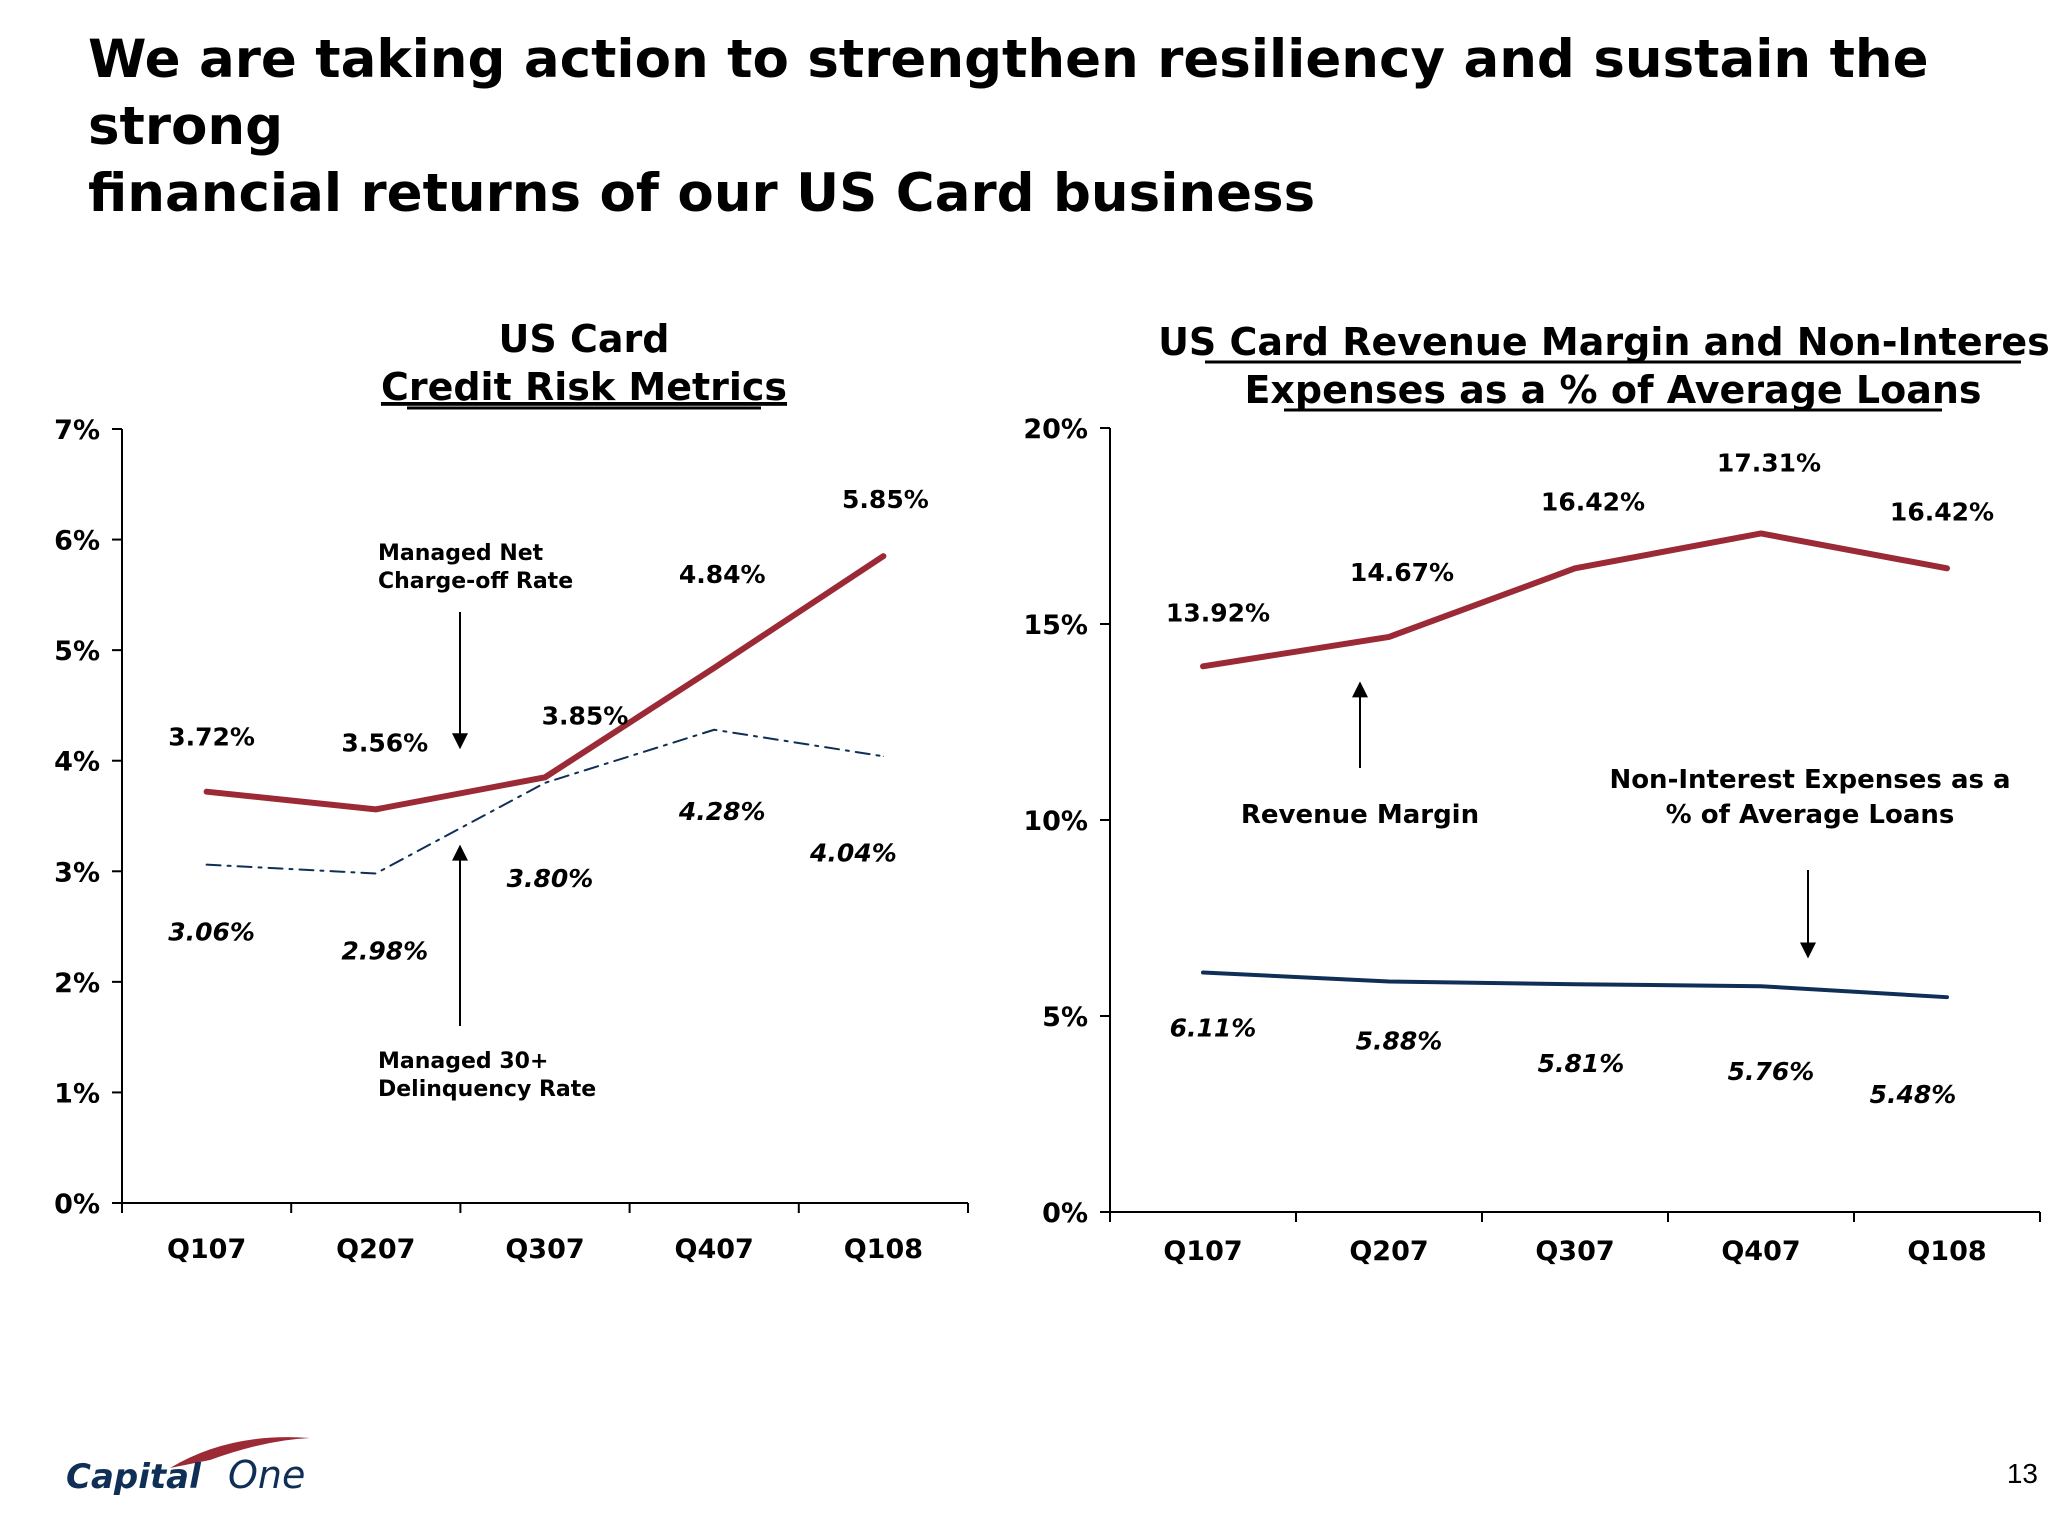 The width and height of the screenshot is (2048, 1534). Describe the element at coordinates (384, 950) in the screenshot. I see `data-label-series-2: 2.98%` at that location.